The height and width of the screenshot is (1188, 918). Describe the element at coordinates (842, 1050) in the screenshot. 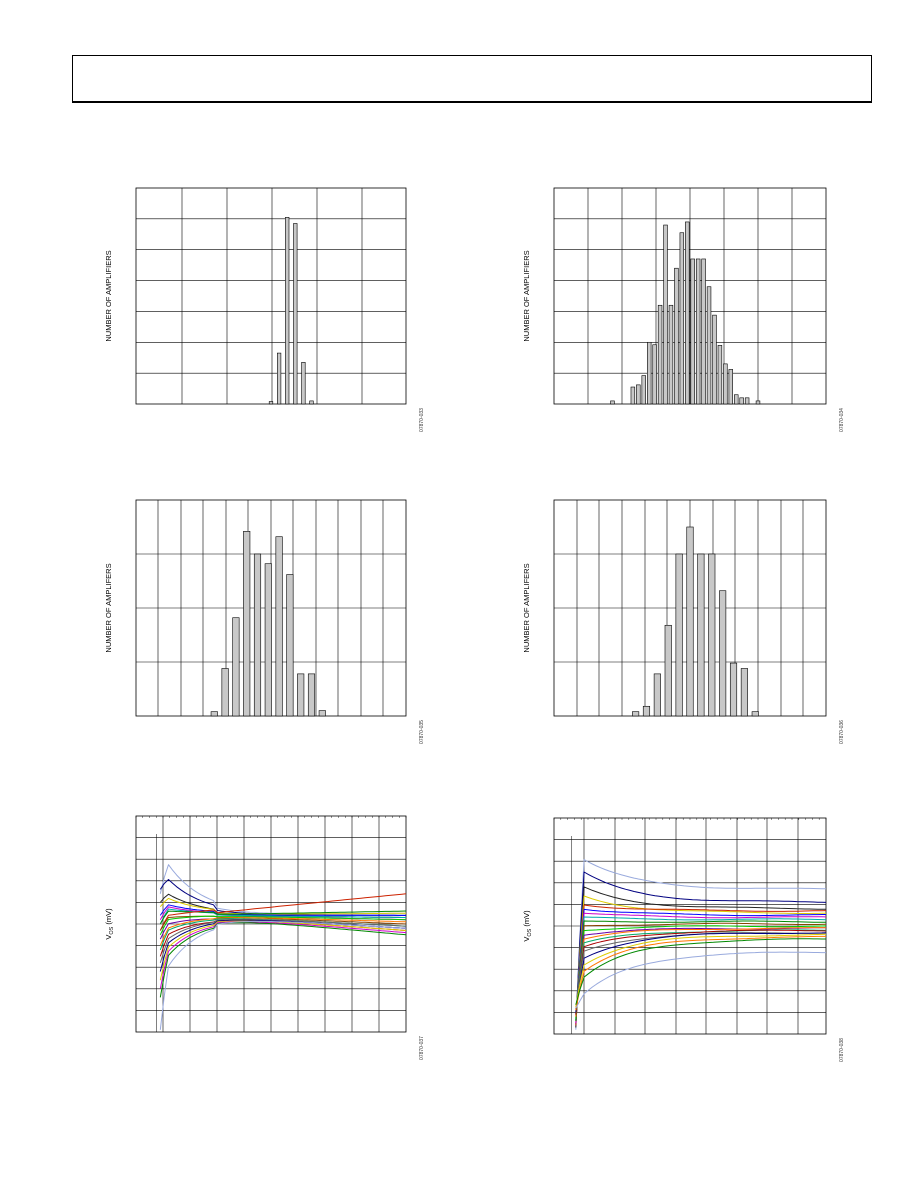

I see `figure-code: 07870-038` at that location.